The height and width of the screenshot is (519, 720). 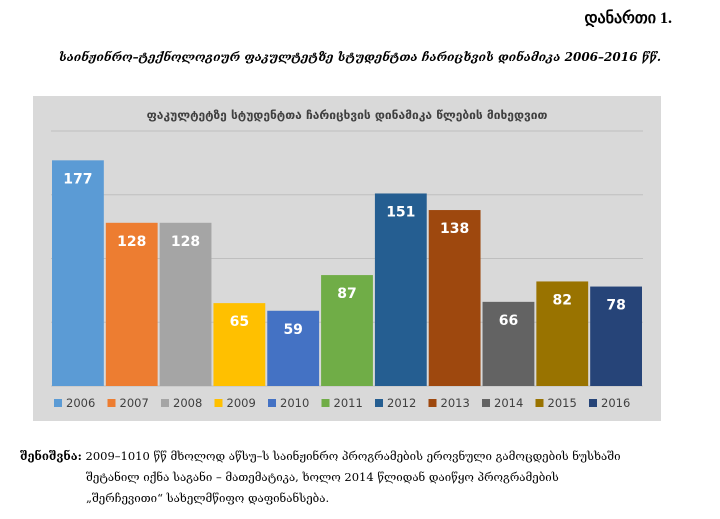 I want to click on bar-2014, so click(x=508, y=343).